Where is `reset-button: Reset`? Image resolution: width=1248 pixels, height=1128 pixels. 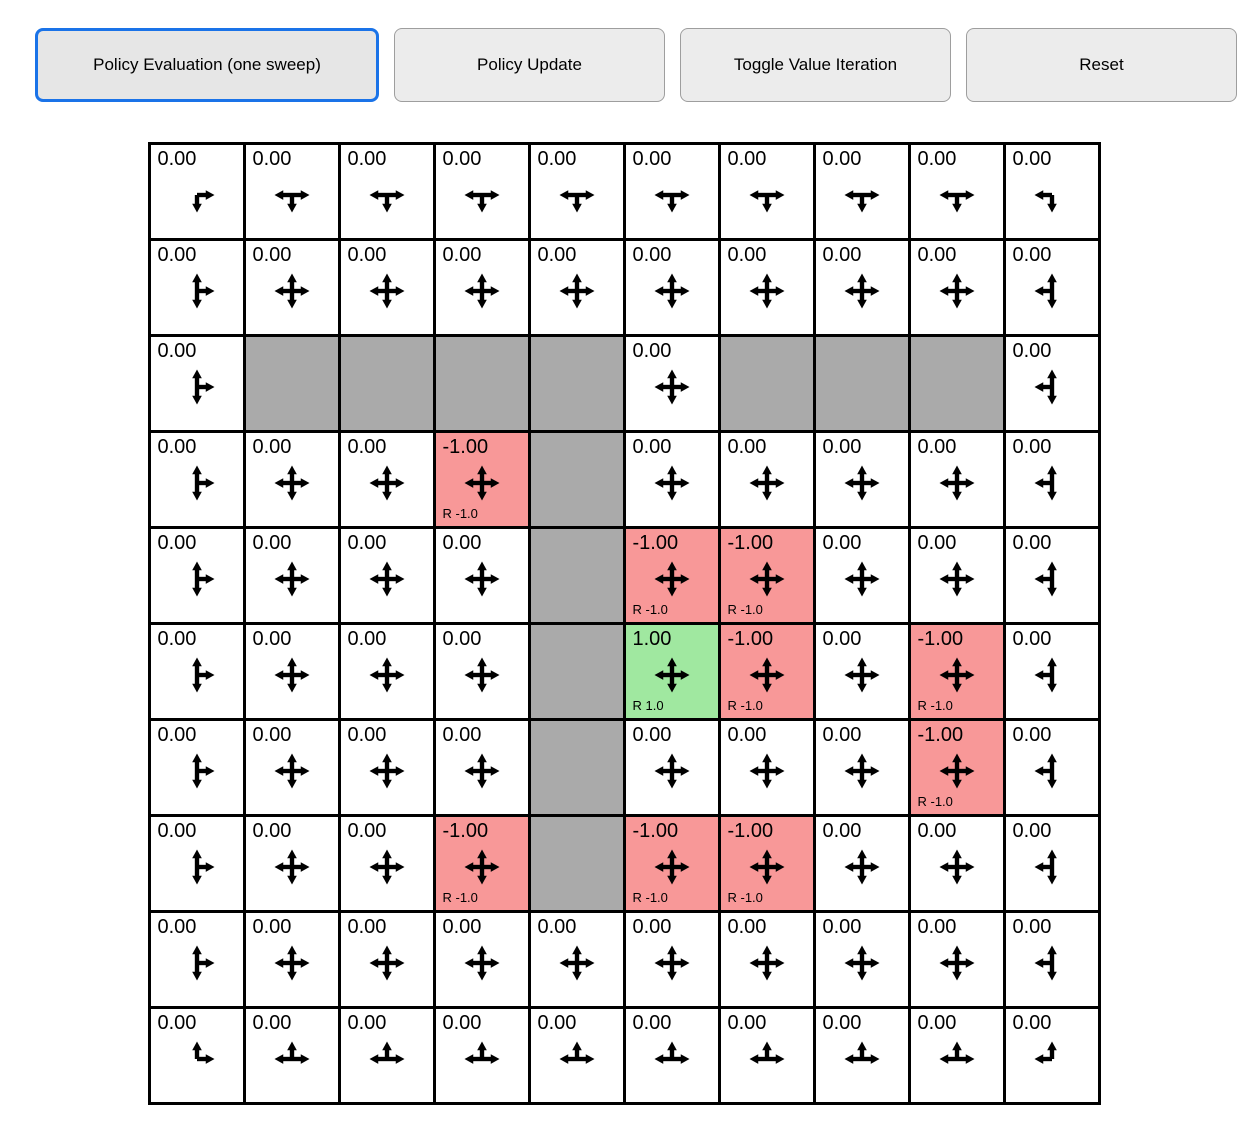 reset-button: Reset is located at coordinates (1101, 65).